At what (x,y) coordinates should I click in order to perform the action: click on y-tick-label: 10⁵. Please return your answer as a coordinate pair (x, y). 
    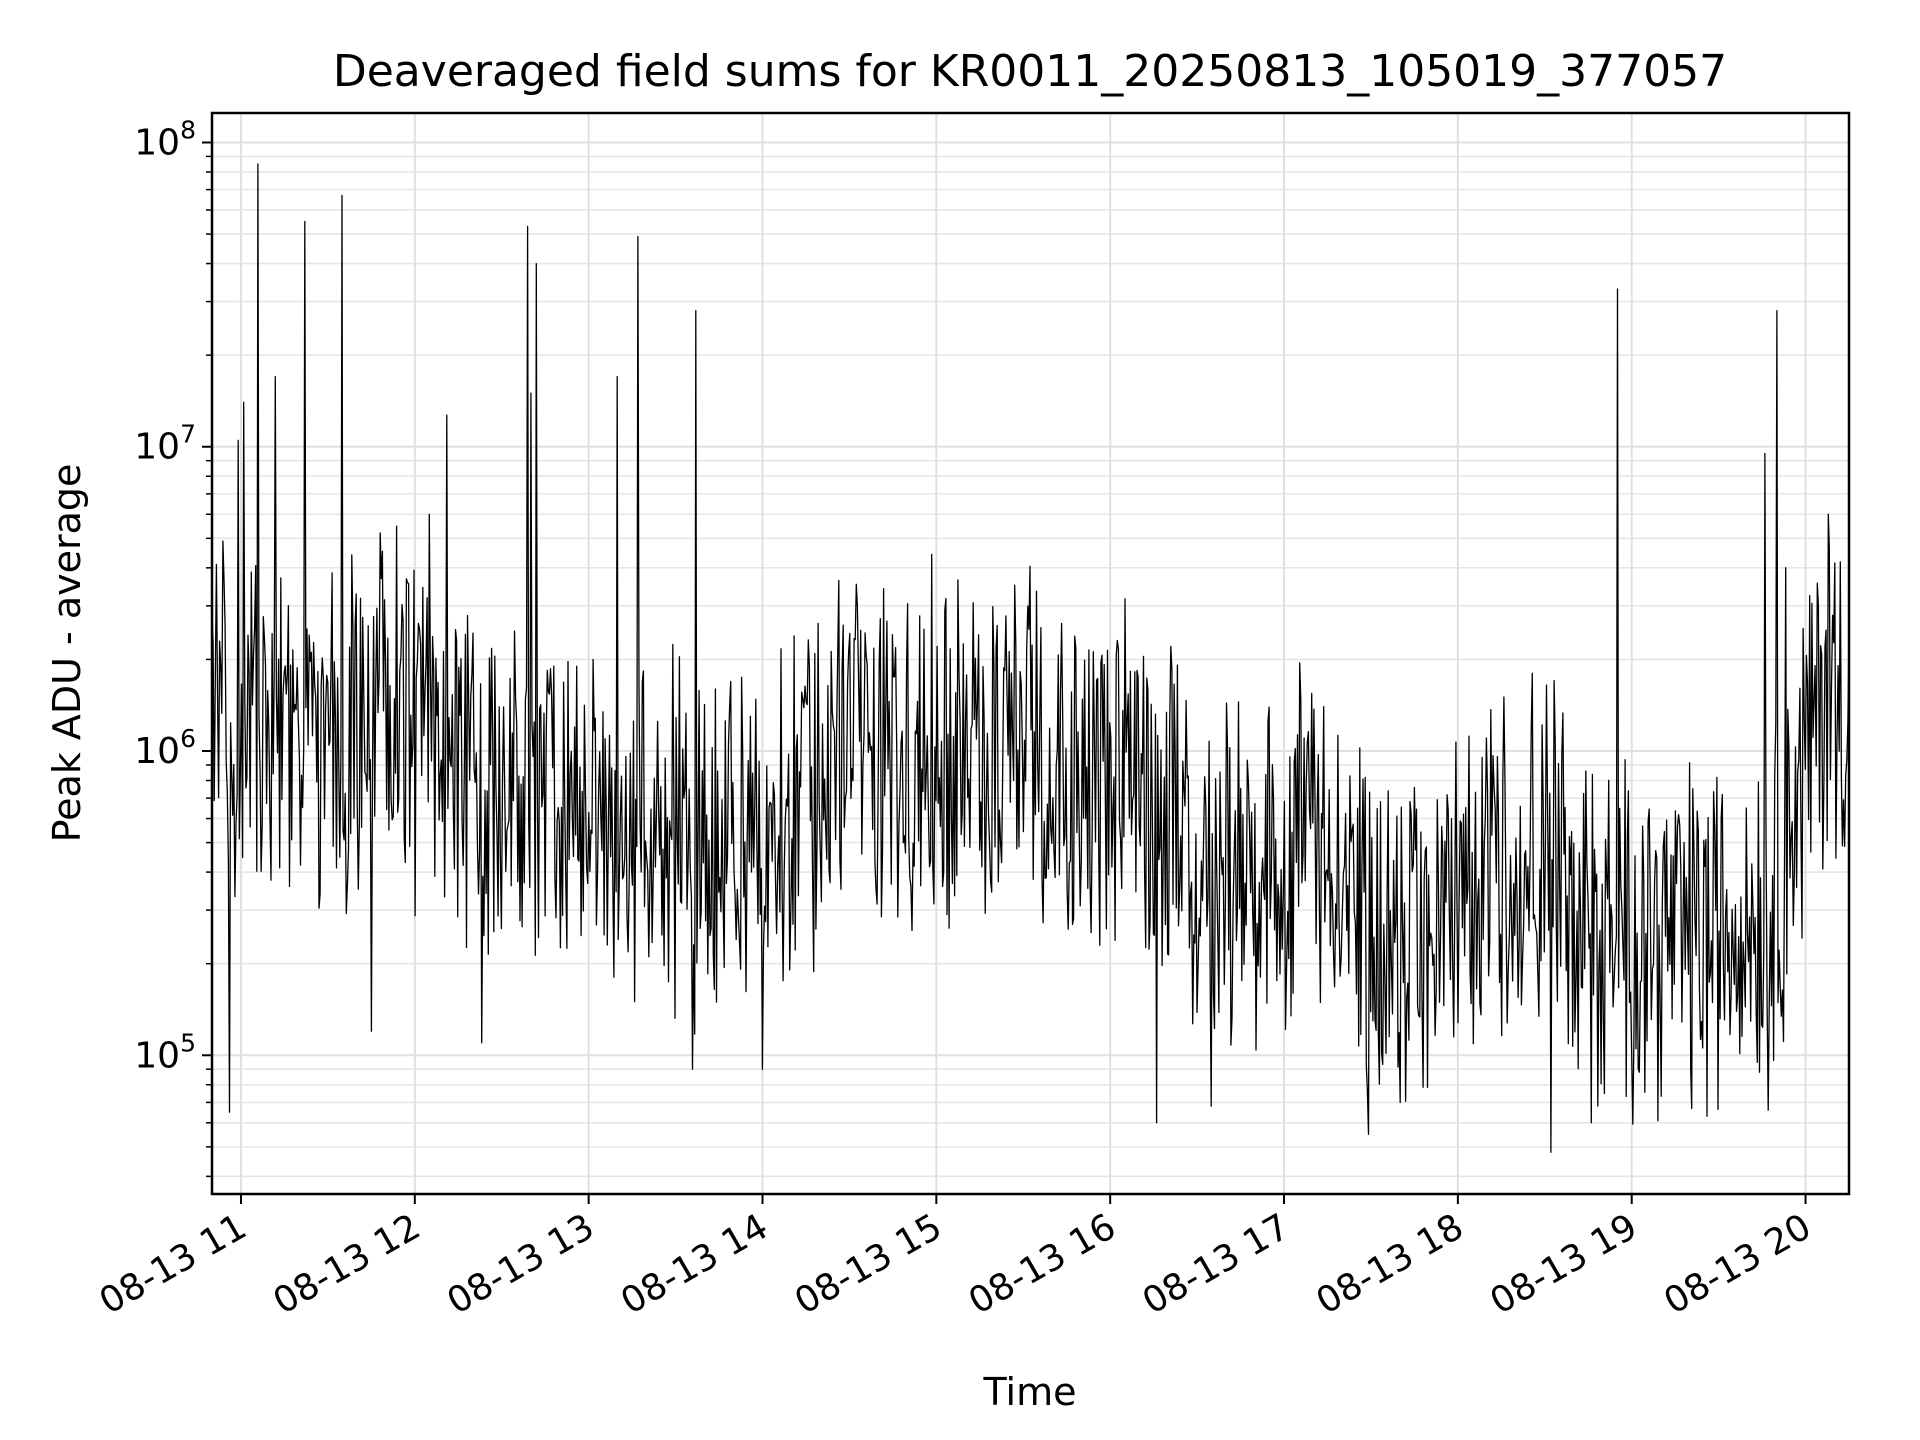
    Looking at the image, I should click on (165, 1052).